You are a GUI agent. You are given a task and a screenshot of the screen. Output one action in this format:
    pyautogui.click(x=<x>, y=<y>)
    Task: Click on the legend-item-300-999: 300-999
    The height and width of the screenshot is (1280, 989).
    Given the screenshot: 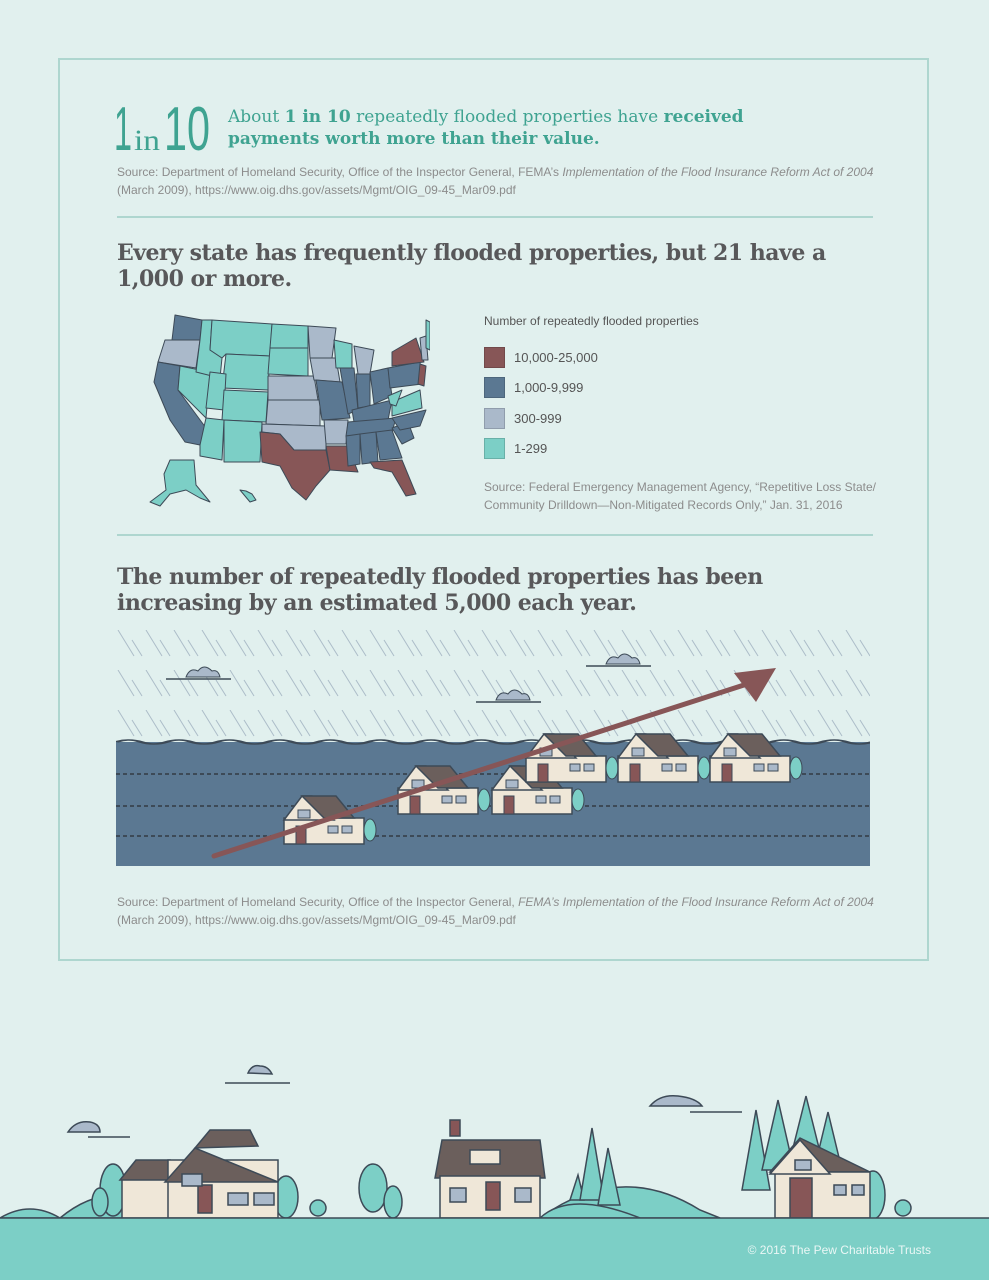 What is the action you would take?
    pyautogui.click(x=523, y=418)
    